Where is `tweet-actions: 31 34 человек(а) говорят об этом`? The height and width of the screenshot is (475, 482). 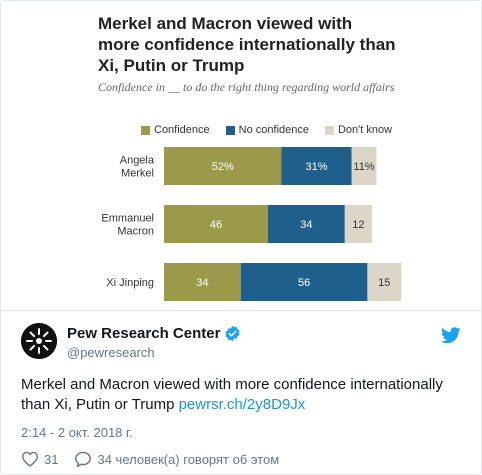
tweet-actions: 31 34 человек(а) говорят об этом is located at coordinates (158, 459).